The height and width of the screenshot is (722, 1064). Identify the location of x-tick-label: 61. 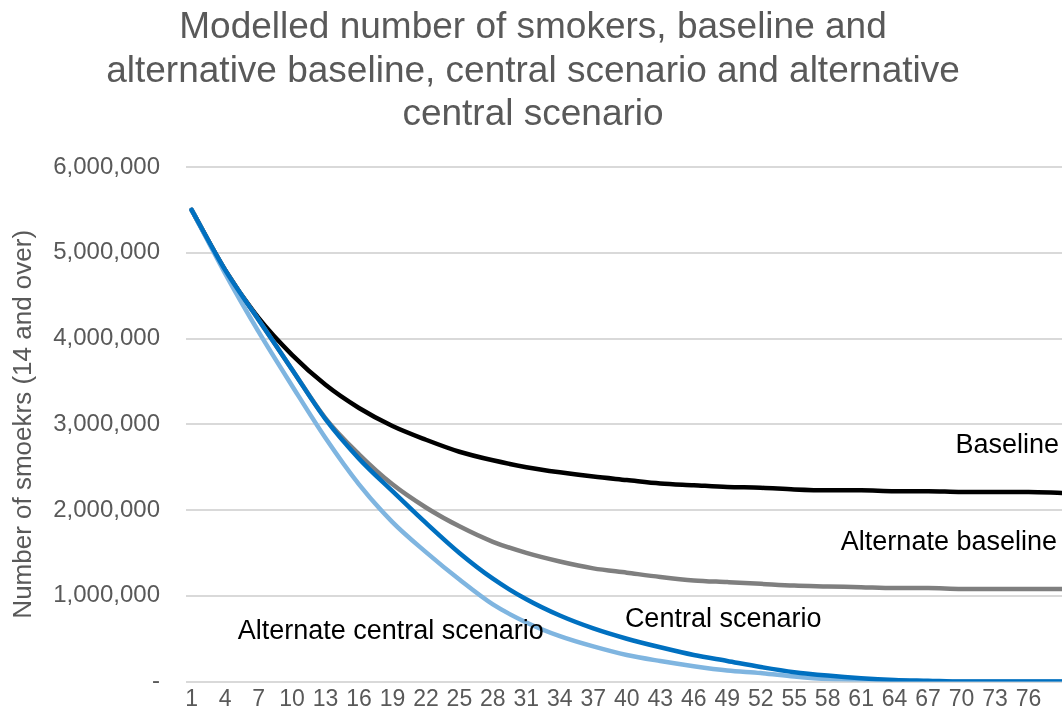
(861, 697).